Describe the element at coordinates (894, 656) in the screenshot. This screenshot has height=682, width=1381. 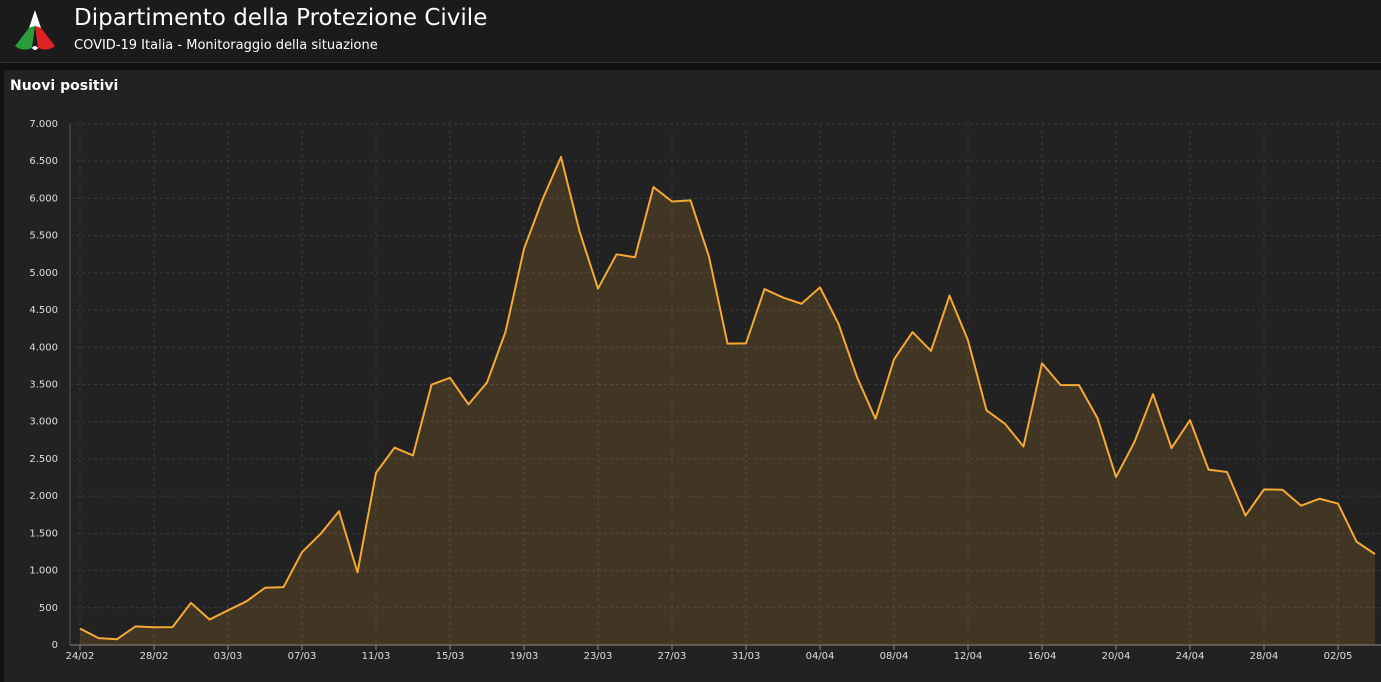
I see `x-tick-label: 08/04` at that location.